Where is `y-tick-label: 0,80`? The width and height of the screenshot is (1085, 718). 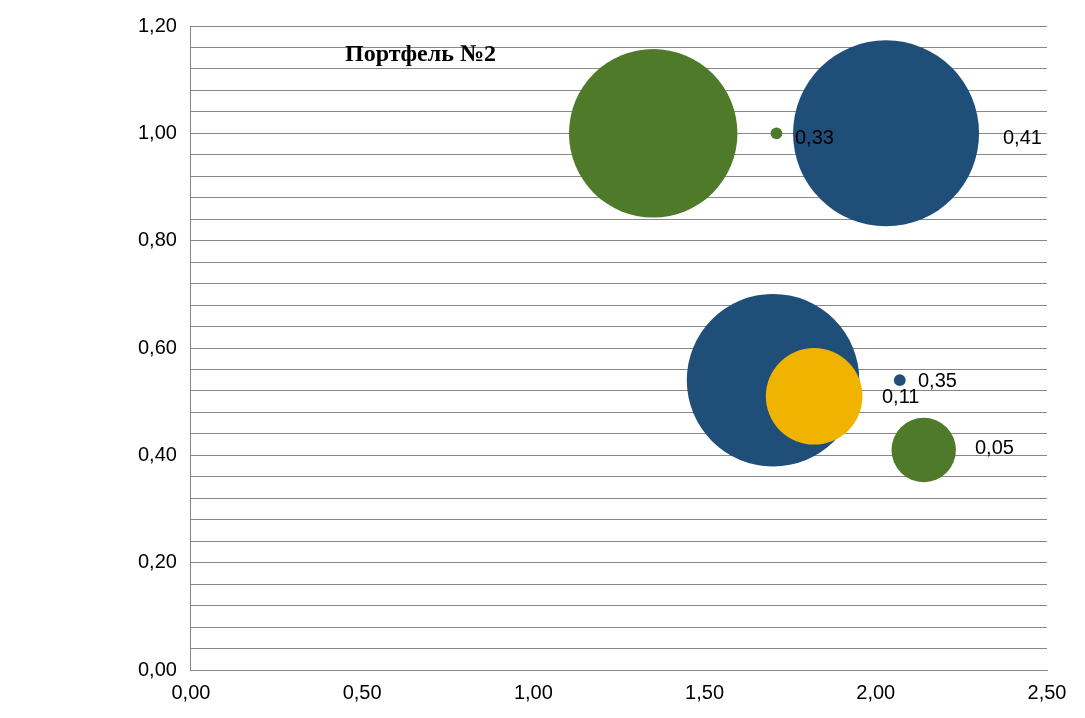
y-tick-label: 0,80 is located at coordinates (157, 239).